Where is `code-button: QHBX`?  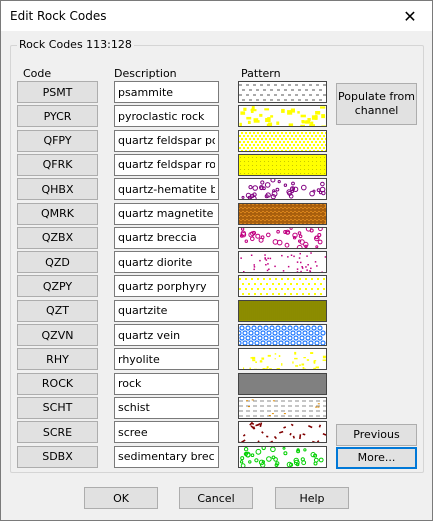 code-button: QHBX is located at coordinates (57, 189).